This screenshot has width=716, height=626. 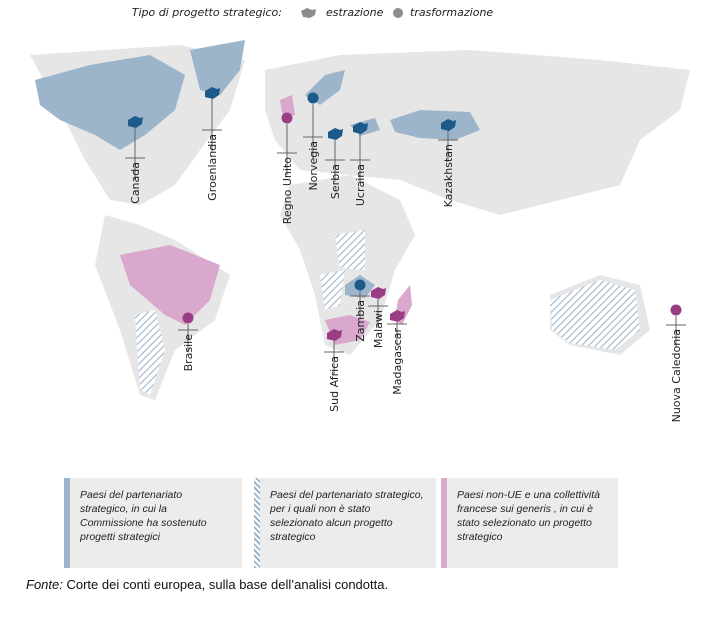 What do you see at coordinates (676, 375) in the screenshot?
I see `country-label: Nuova Caledonia` at bounding box center [676, 375].